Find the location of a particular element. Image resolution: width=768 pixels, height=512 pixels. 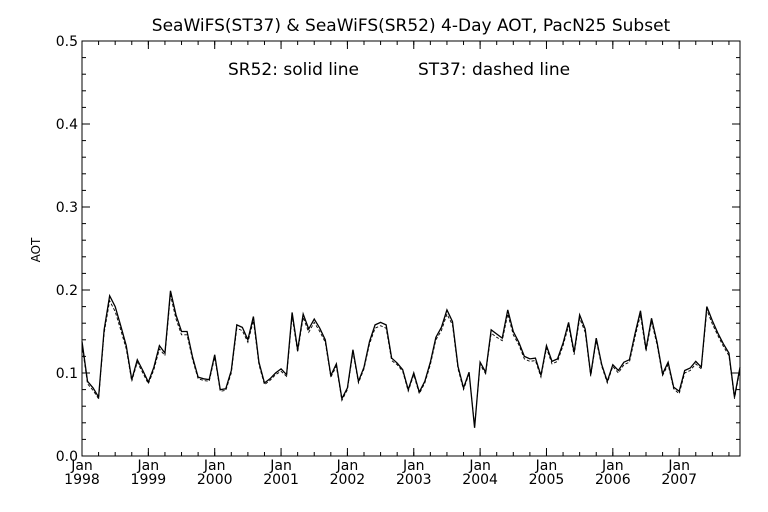

x-tick-year-label: 2006 is located at coordinates (613, 480).